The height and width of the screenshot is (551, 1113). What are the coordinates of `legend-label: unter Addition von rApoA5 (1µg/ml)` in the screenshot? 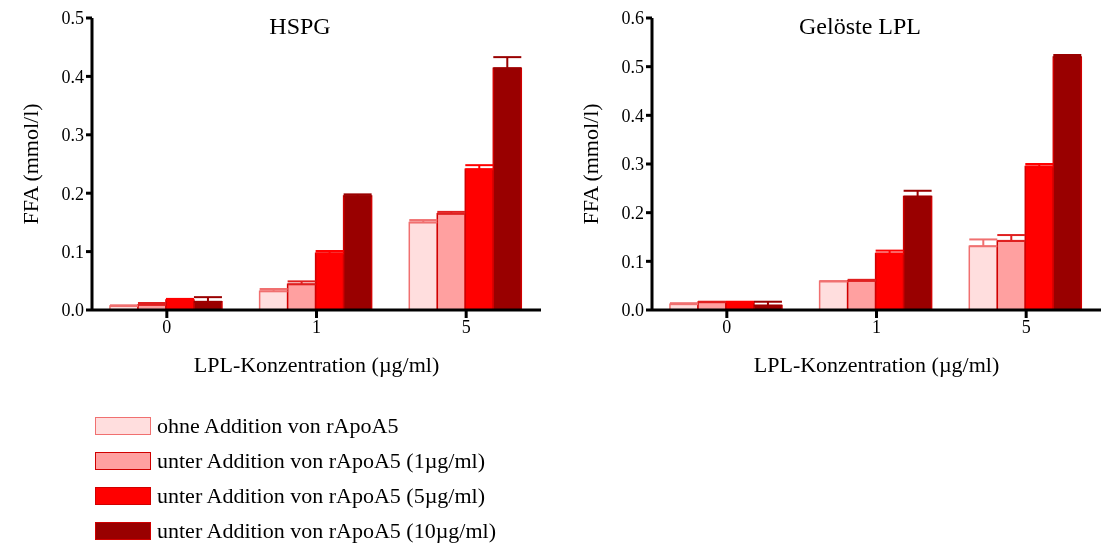 It's located at (321, 461).